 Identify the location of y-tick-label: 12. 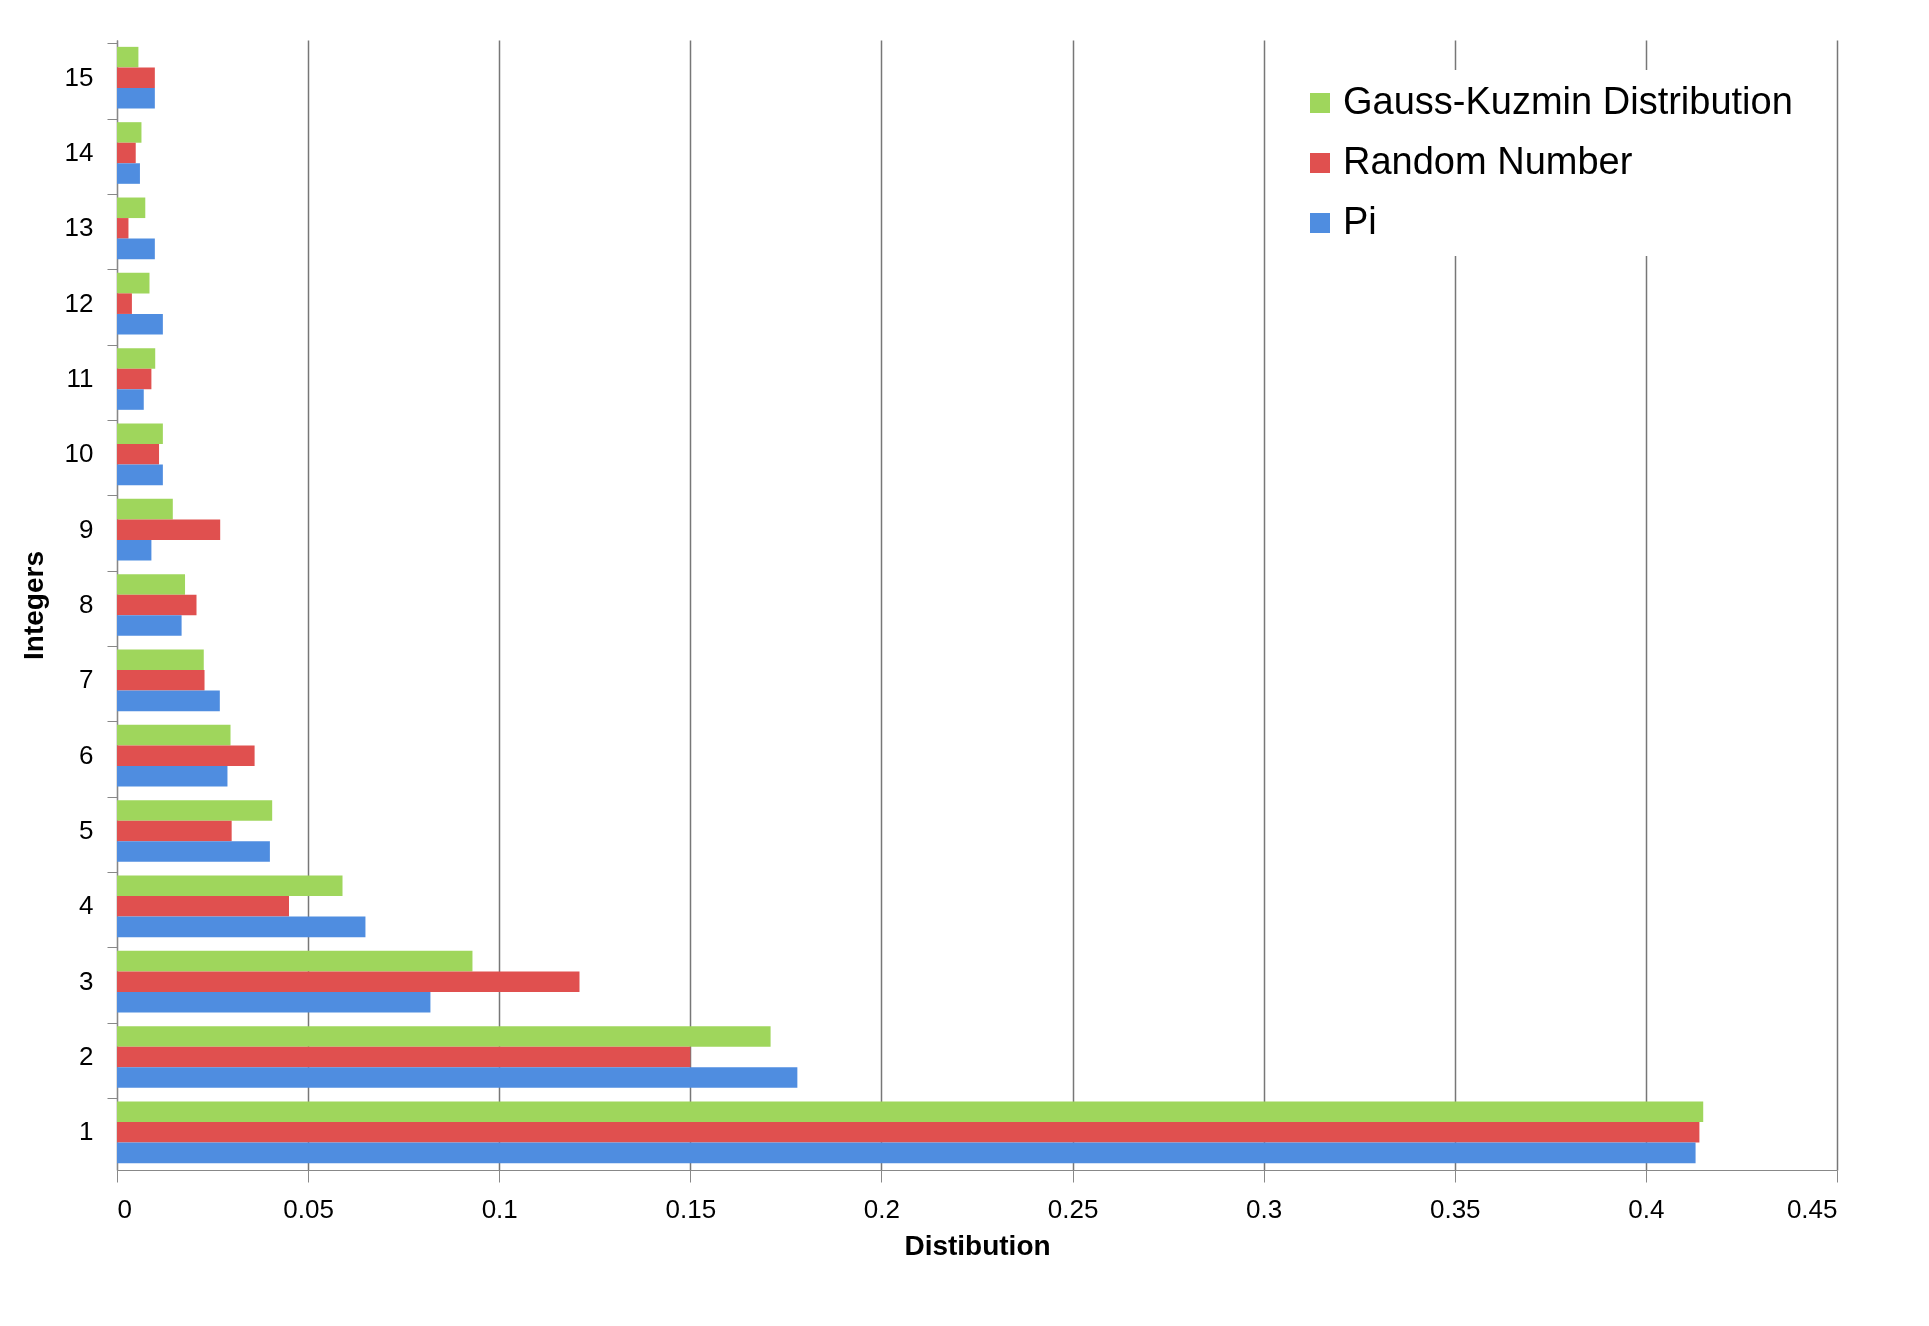
(79, 302).